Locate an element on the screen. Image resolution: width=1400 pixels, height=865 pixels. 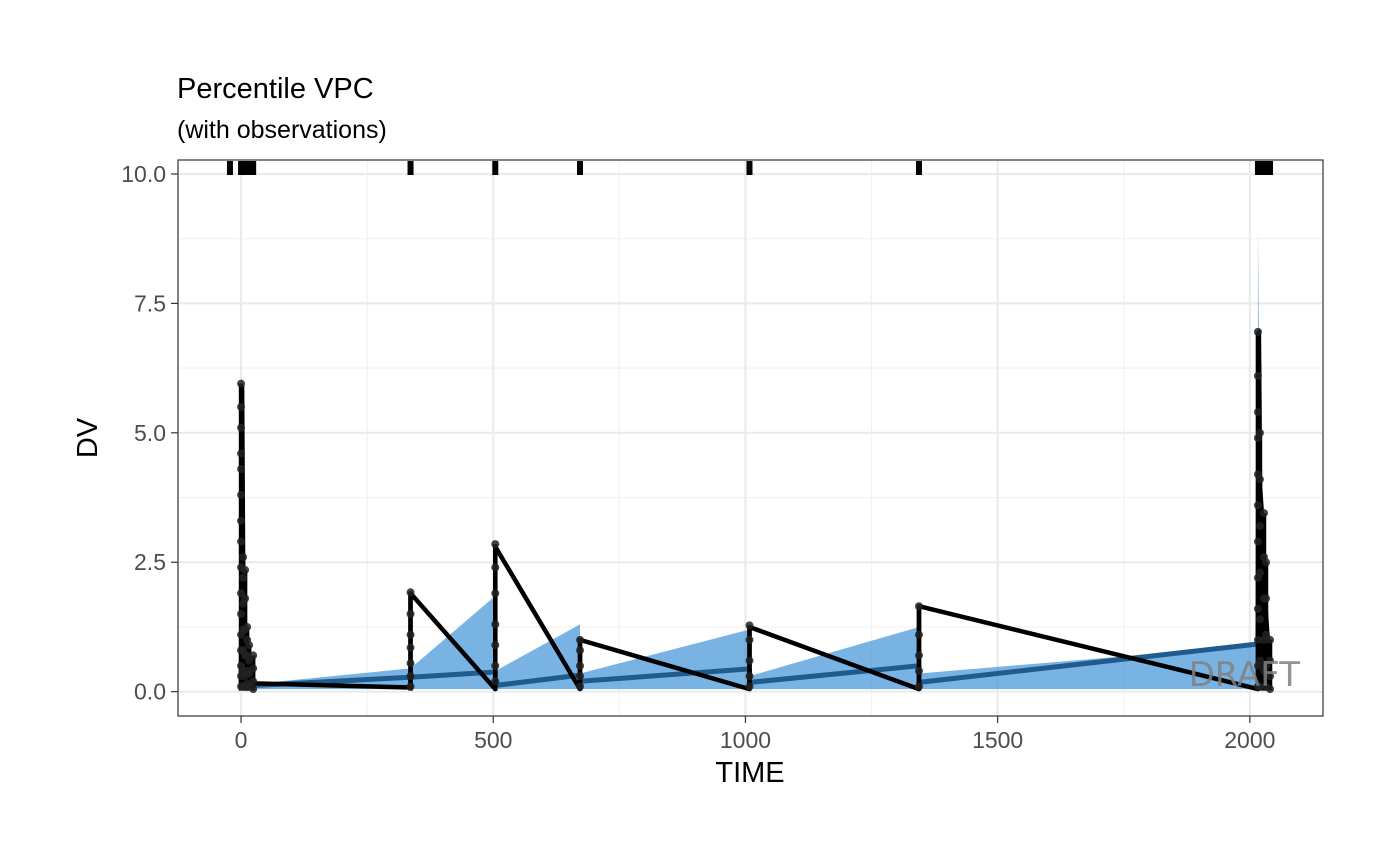
y-axis: 0.0 2.5 5.0 7.5 10.0 is located at coordinates (149, 433).